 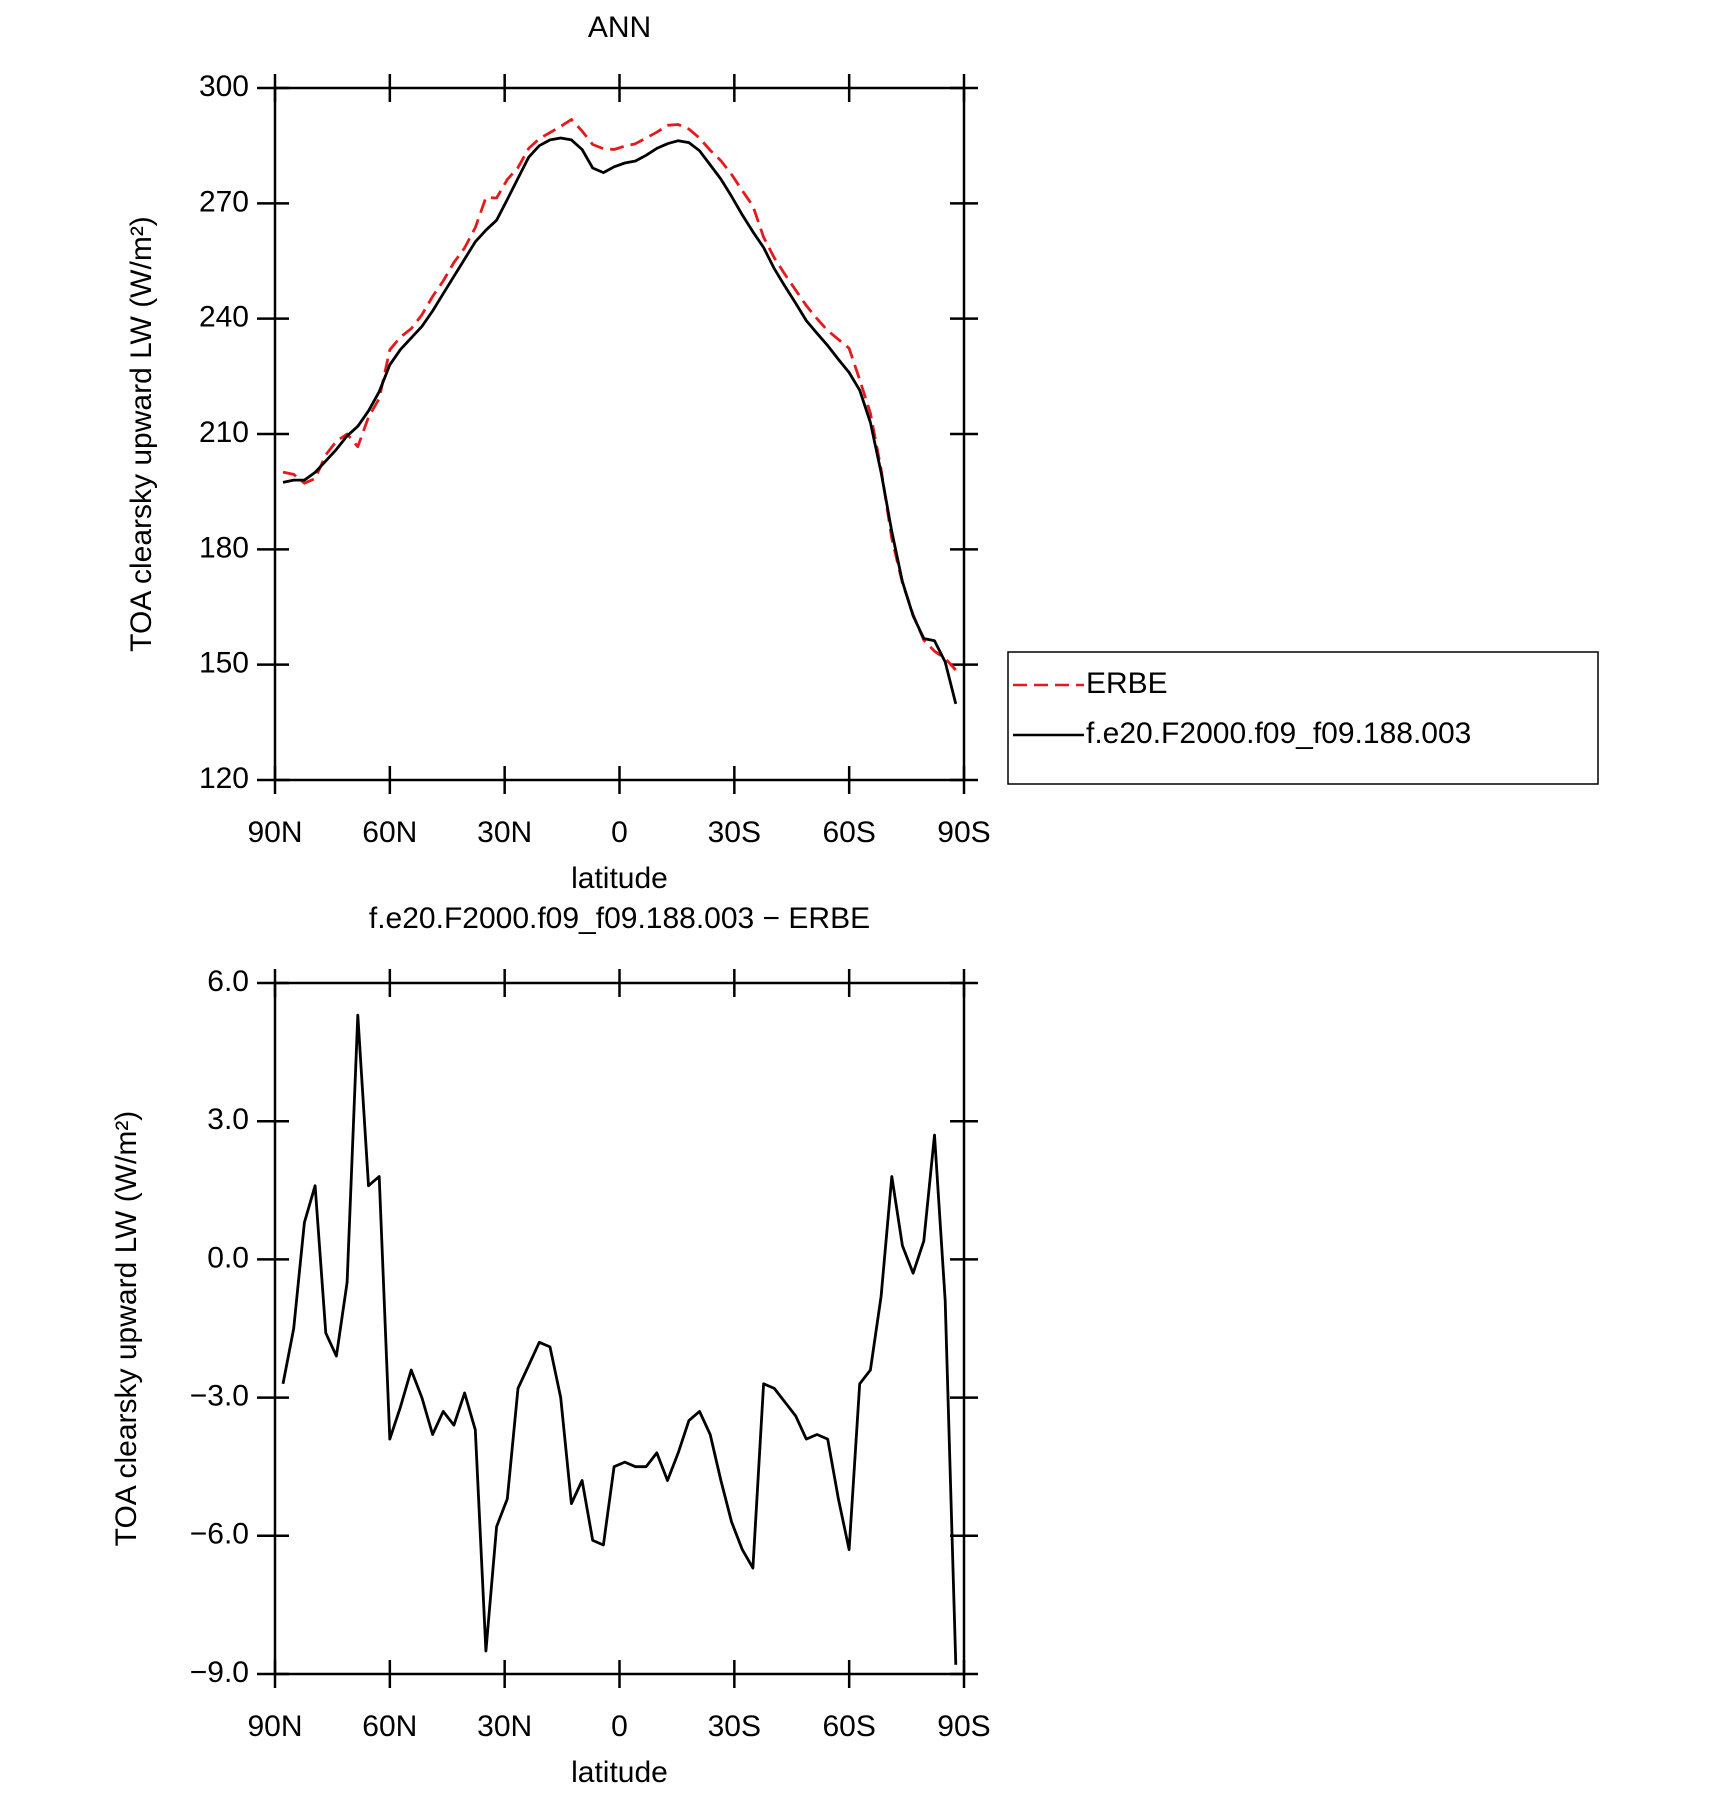 What do you see at coordinates (228, 981) in the screenshot?
I see `y-tick-label: 6.0` at bounding box center [228, 981].